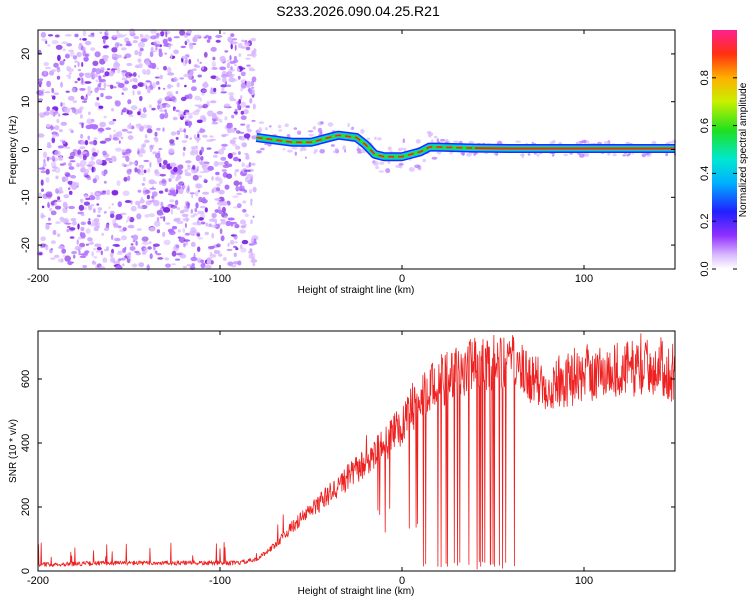 The image size is (750, 600). Describe the element at coordinates (356, 290) in the screenshot. I see `spectrogram-x-label: Height of straight line (km)` at that location.